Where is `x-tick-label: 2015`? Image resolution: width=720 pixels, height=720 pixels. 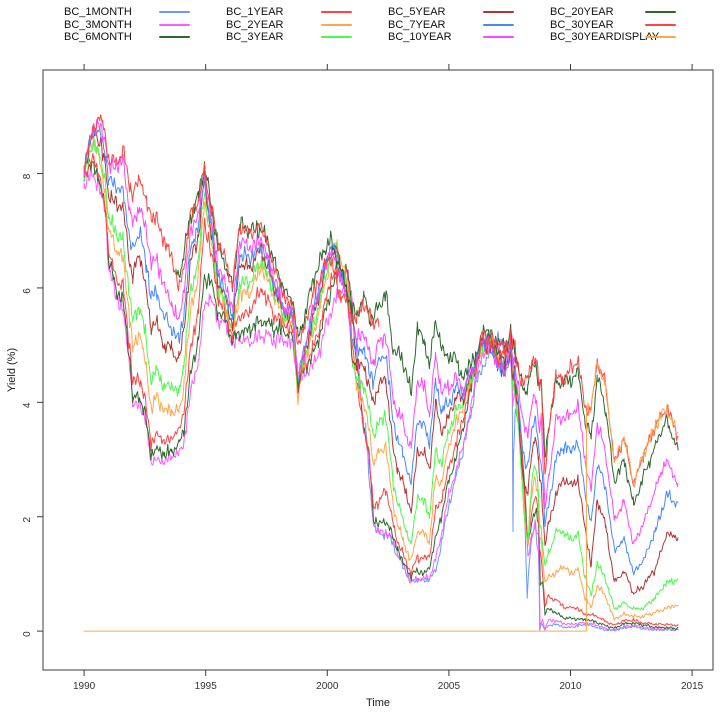
x-tick-label: 2015 is located at coordinates (692, 686).